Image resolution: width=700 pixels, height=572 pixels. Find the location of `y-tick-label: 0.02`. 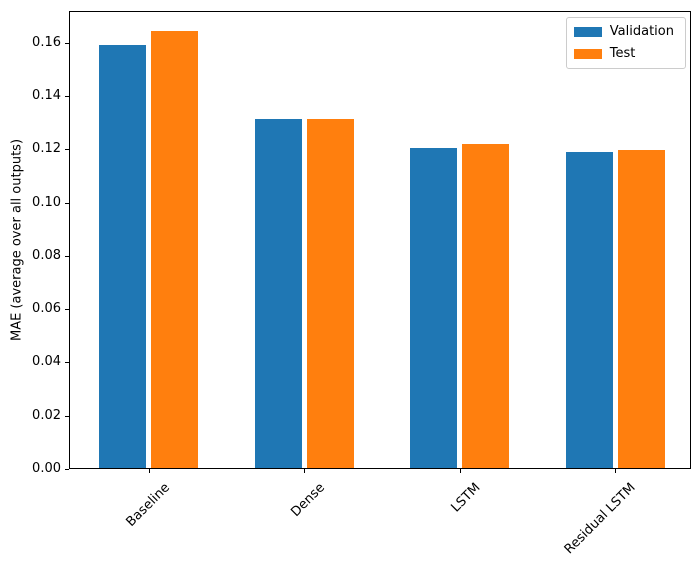

y-tick-label: 0.02 is located at coordinates (46, 415).